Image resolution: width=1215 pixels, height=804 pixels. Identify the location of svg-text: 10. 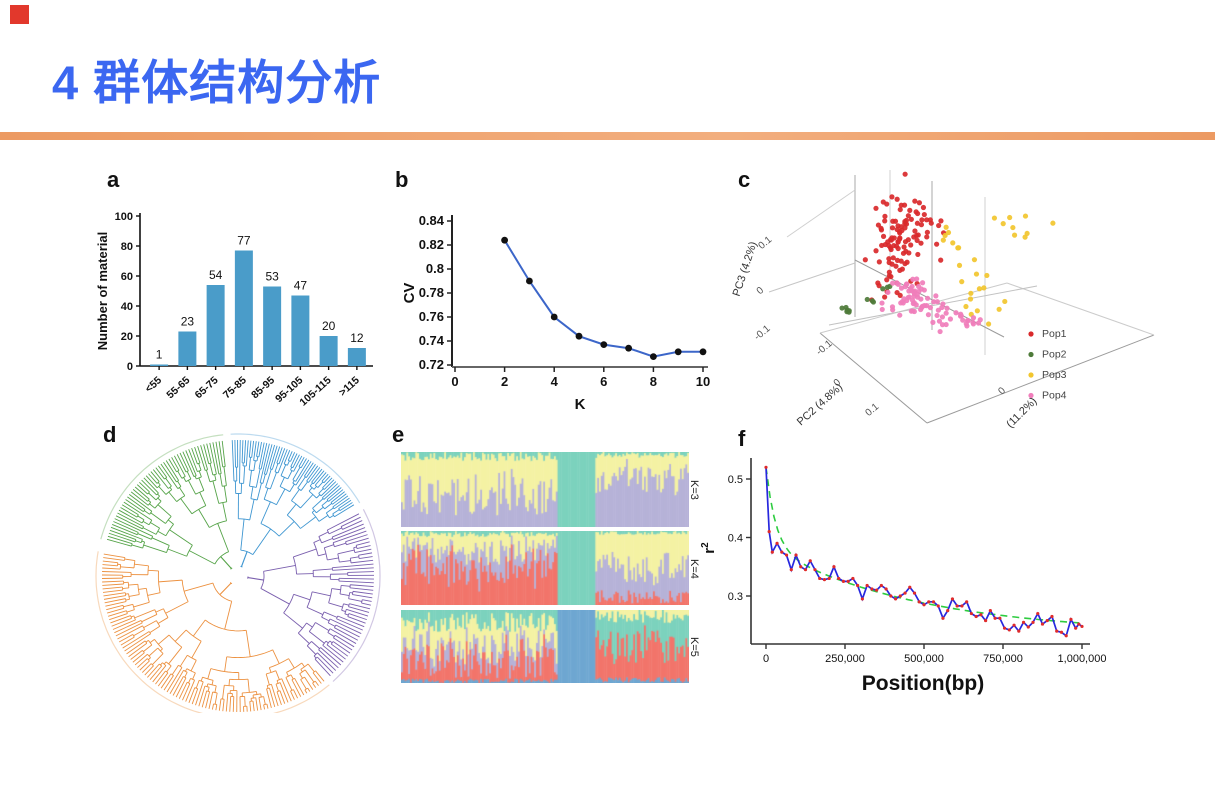
(703, 381).